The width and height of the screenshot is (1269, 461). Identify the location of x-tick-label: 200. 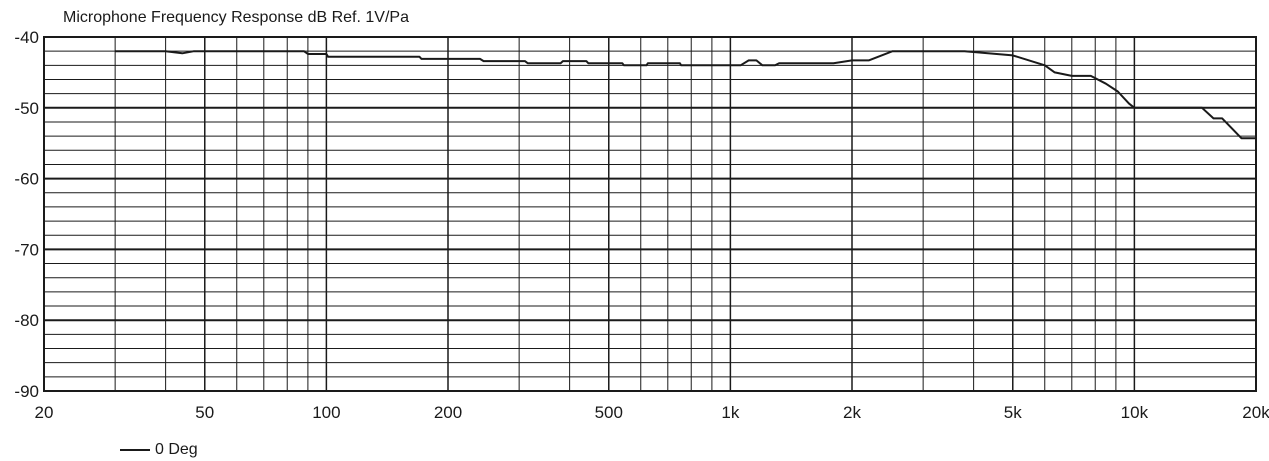
(448, 412).